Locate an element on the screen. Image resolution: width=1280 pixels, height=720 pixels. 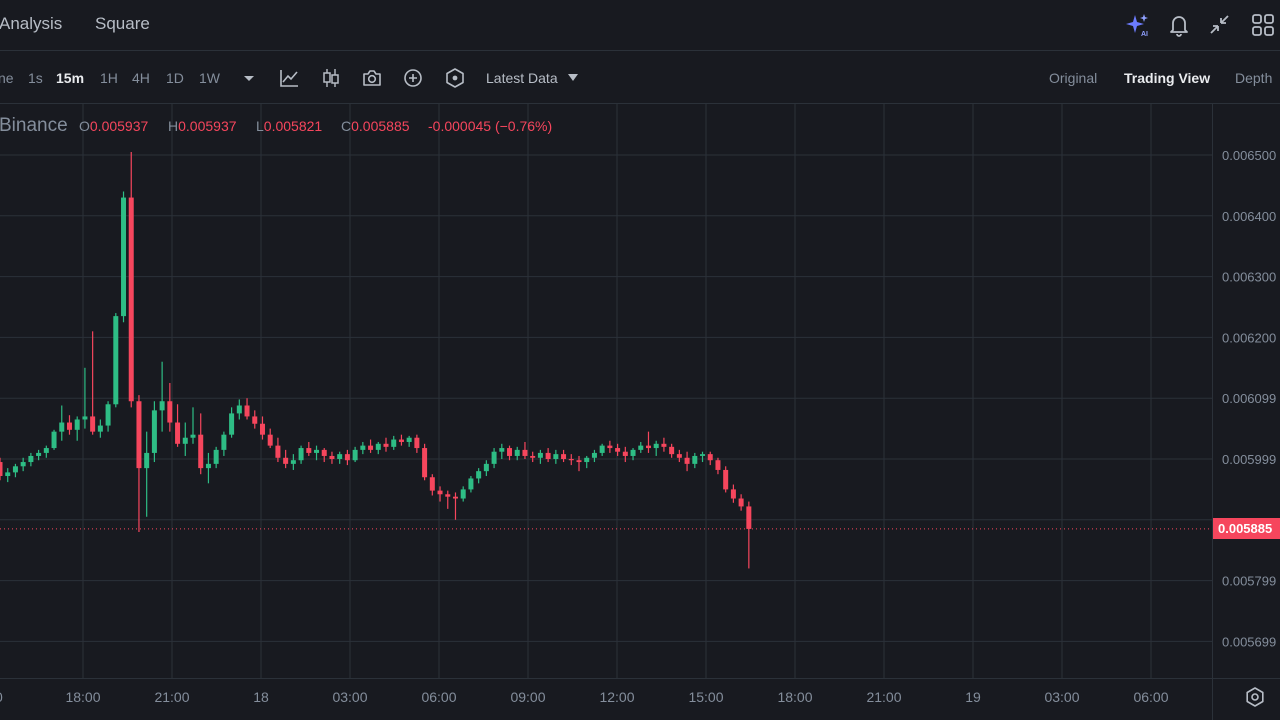
view-trading-view: Trading View is located at coordinates (1167, 78).